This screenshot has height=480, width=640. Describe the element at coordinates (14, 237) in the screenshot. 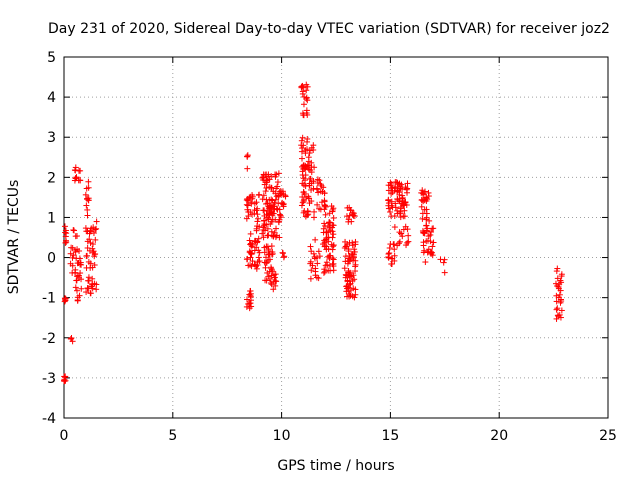

I see `y-axis-label: SDTVAR / TECUs` at that location.